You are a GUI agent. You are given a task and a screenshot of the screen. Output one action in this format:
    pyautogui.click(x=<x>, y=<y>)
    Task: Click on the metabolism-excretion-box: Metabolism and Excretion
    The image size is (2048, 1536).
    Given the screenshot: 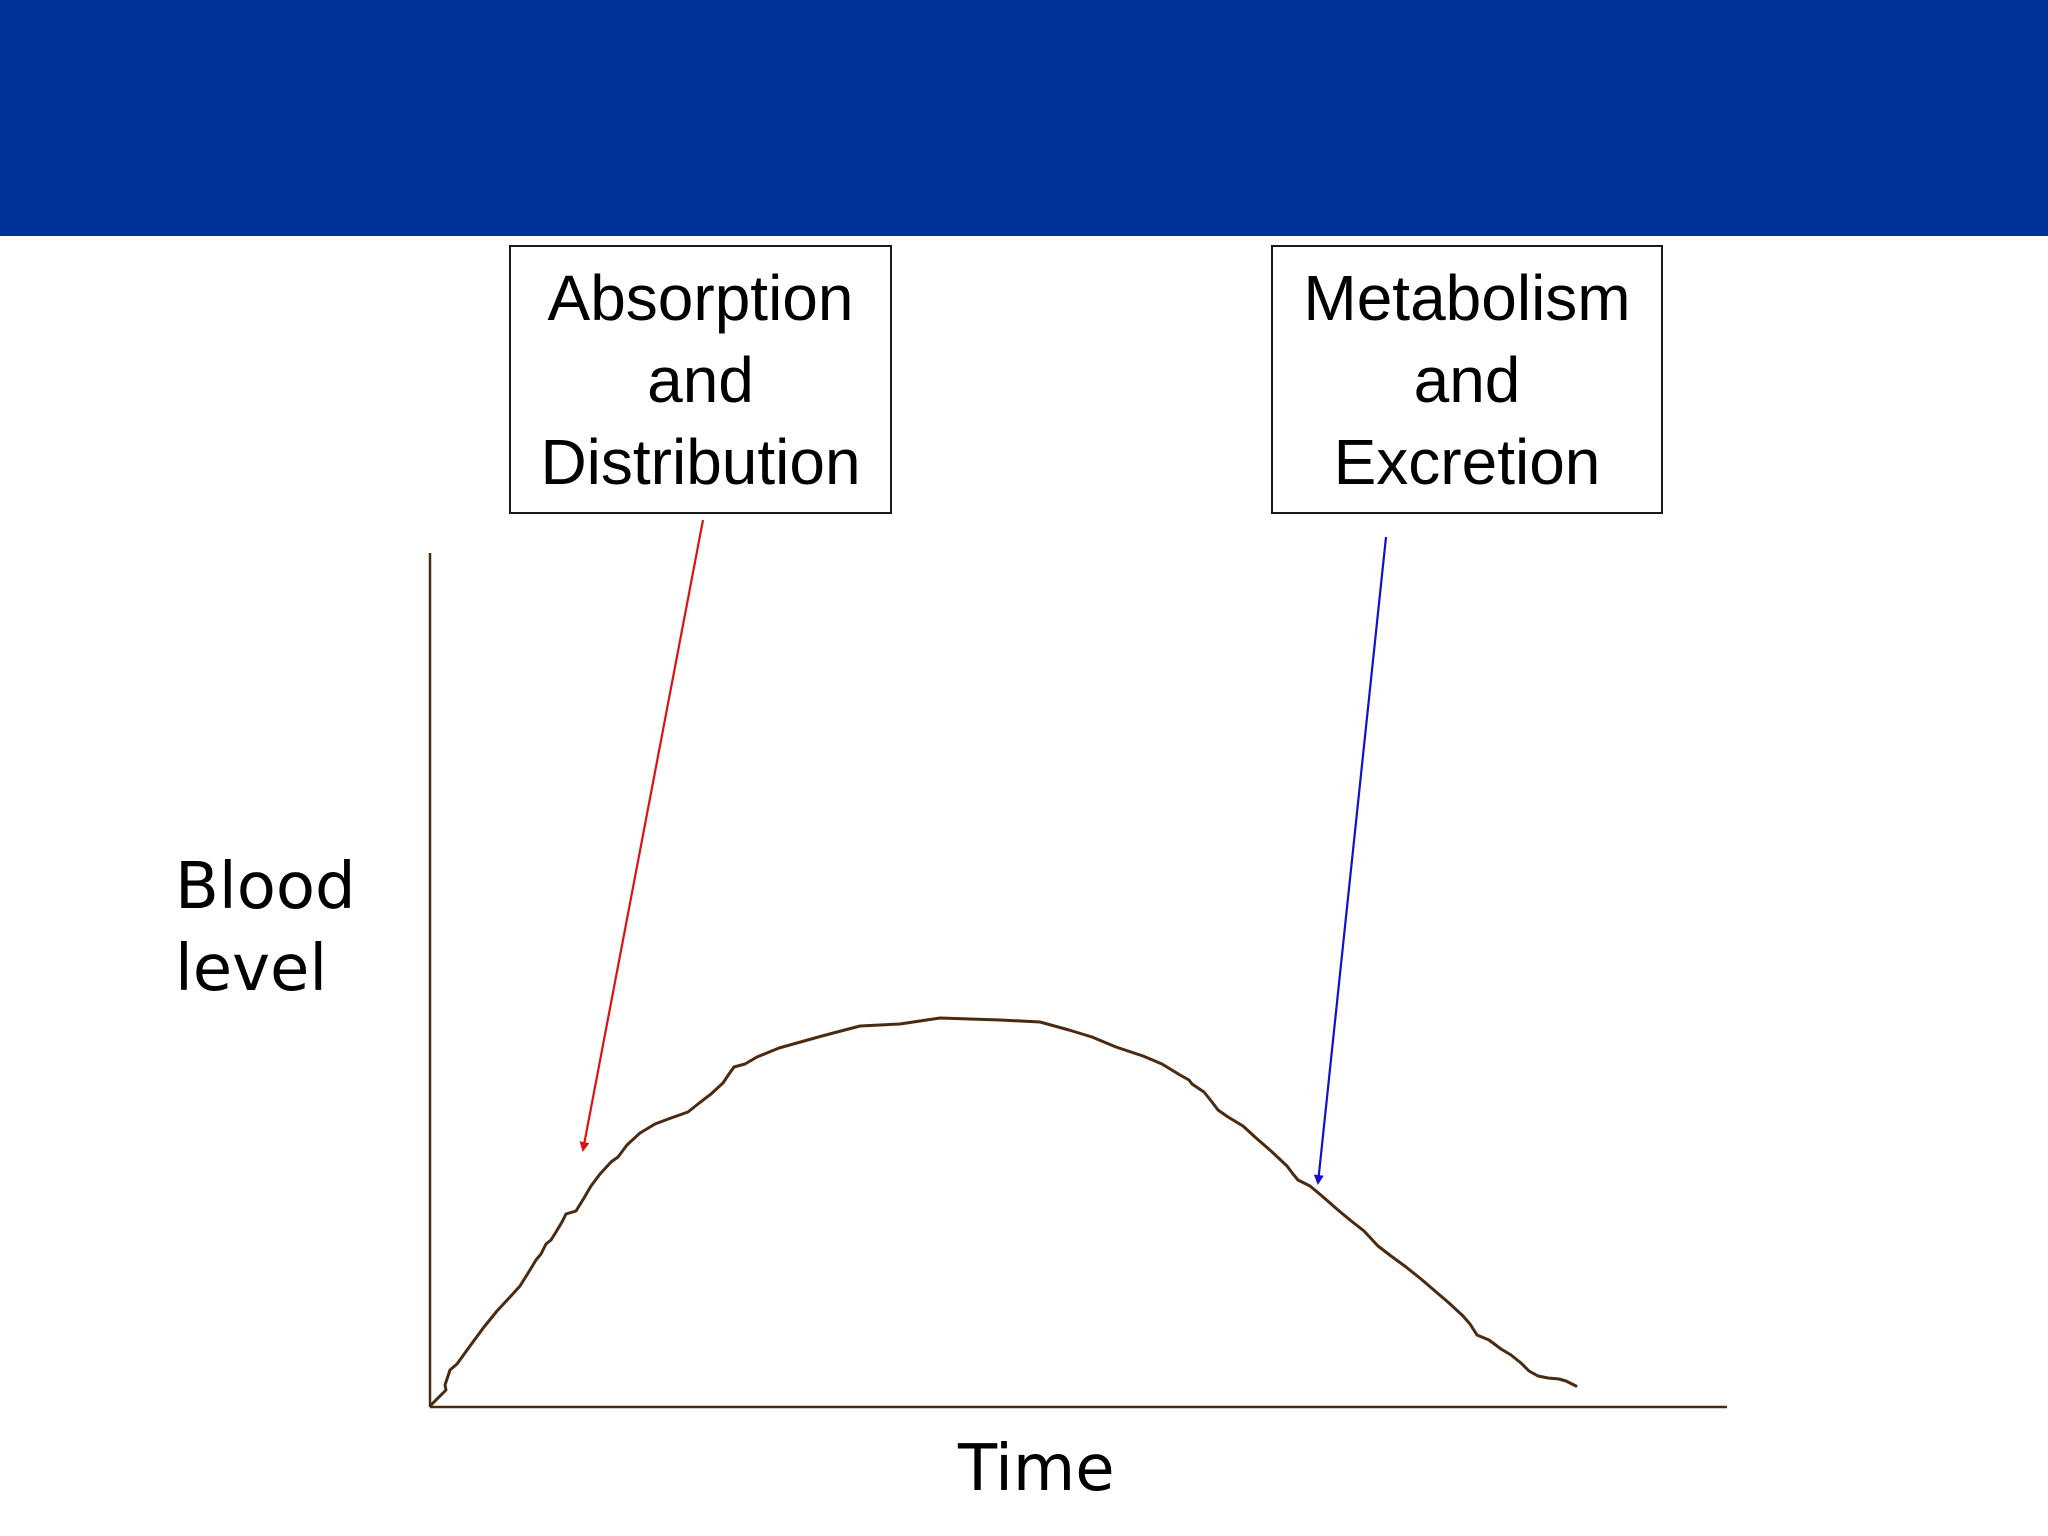 What is the action you would take?
    pyautogui.click(x=1467, y=379)
    